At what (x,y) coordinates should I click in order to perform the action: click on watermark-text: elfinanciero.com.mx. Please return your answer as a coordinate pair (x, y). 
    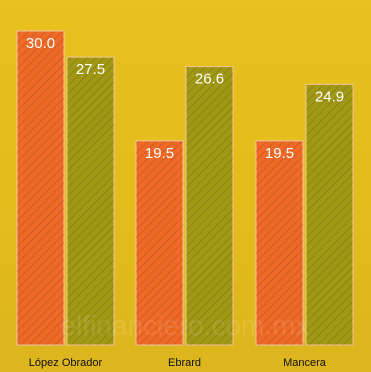
    Looking at the image, I should click on (185, 325).